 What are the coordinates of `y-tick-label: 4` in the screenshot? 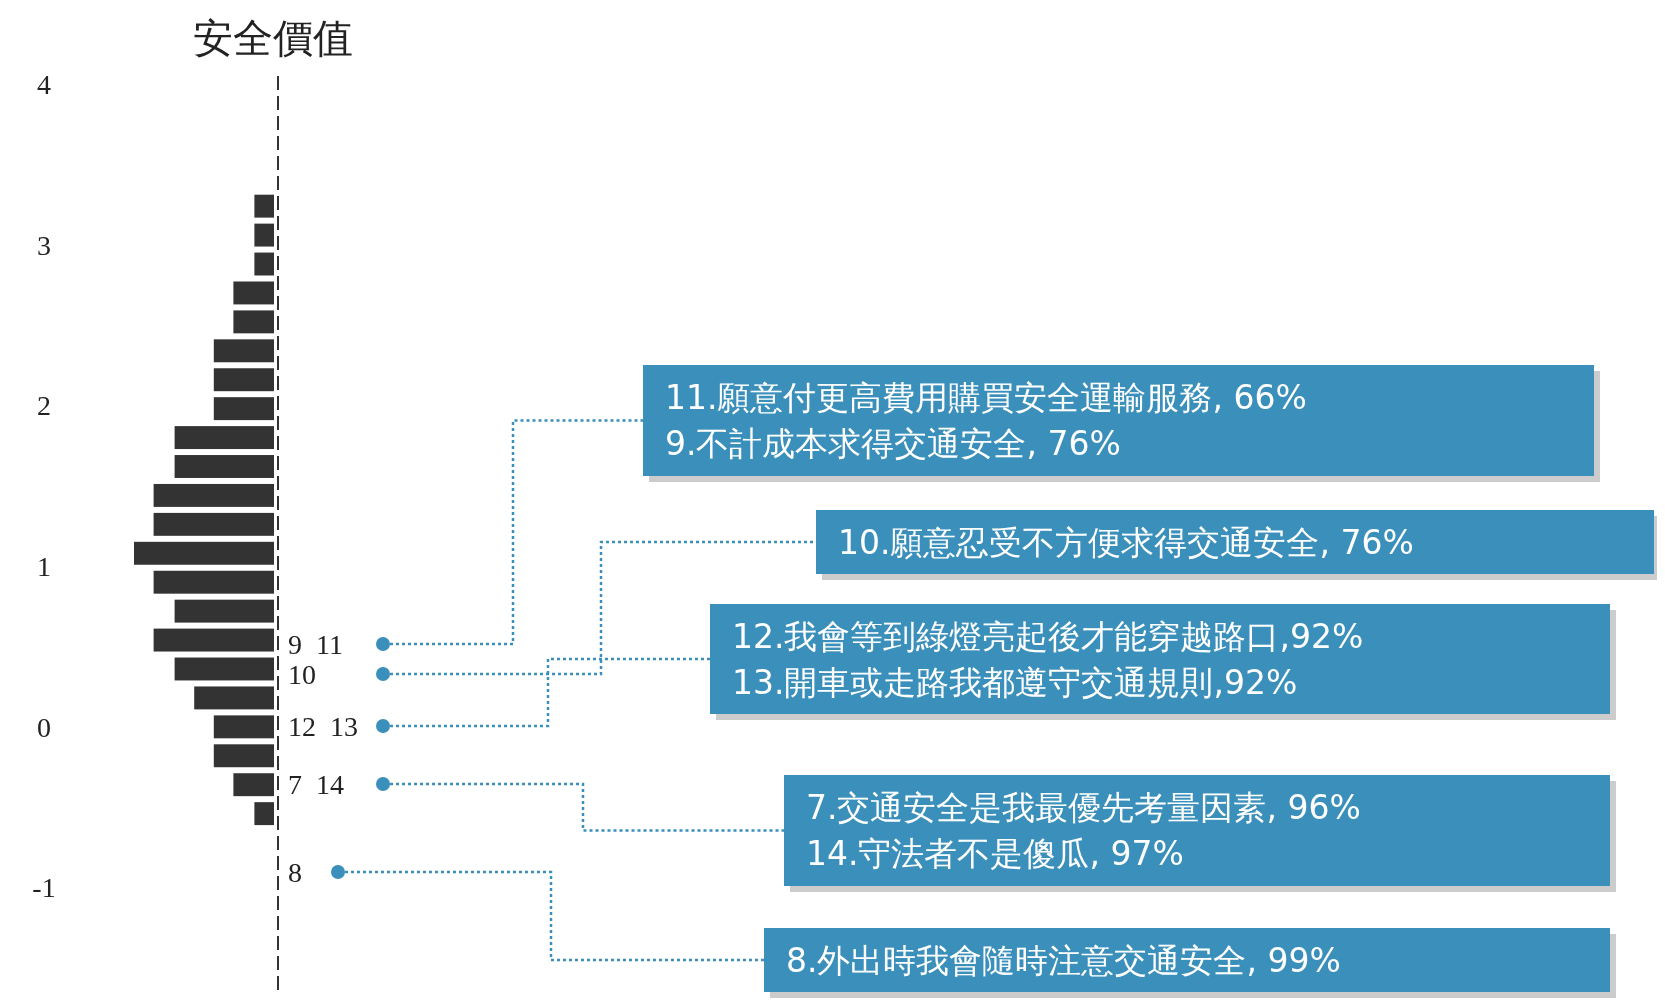 It's located at (44, 84).